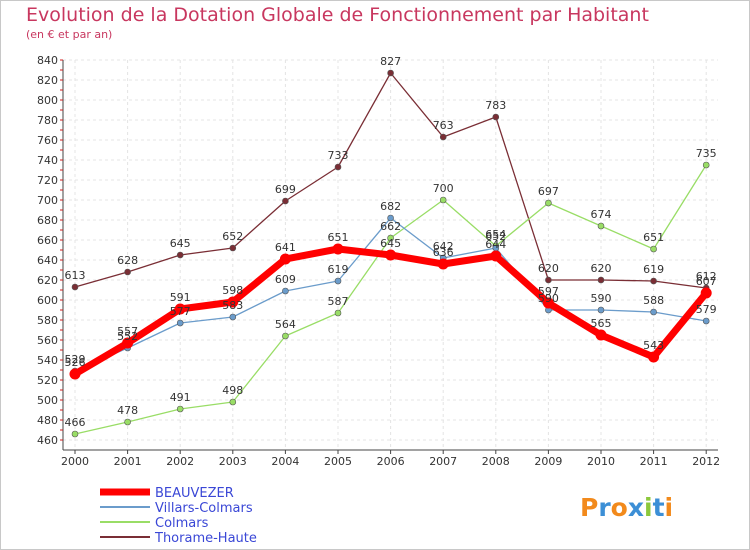  Describe the element at coordinates (654, 461) in the screenshot. I see `x-tick-label: 2011` at that location.